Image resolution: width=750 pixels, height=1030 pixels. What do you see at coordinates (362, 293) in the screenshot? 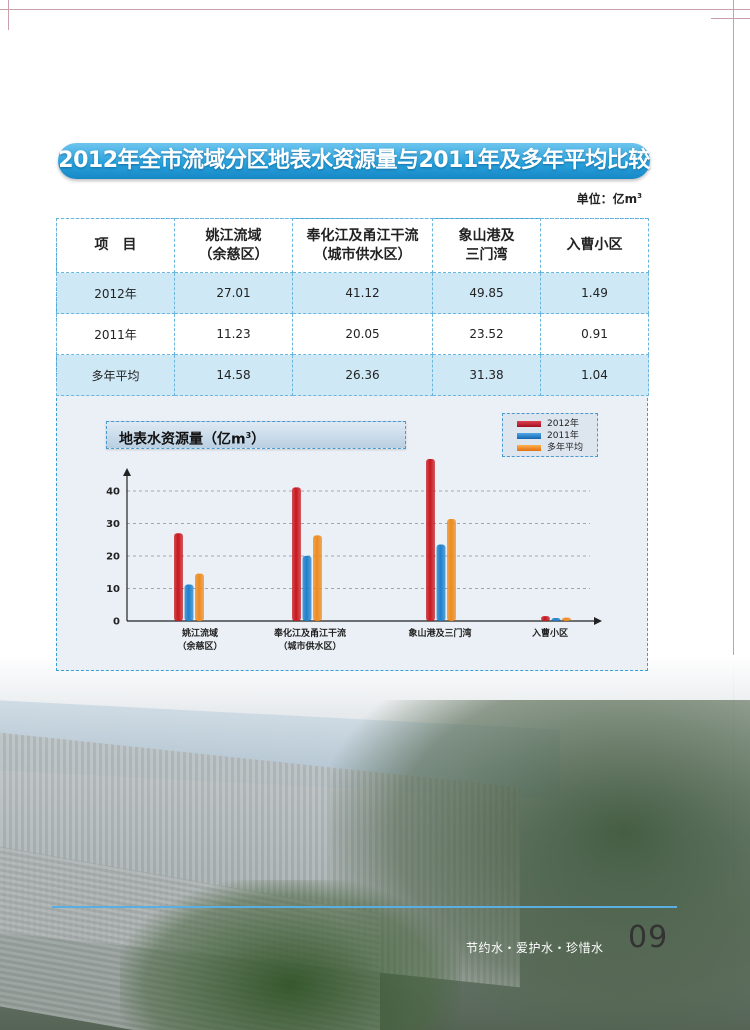
I see `table-cell: 41.12` at bounding box center [362, 293].